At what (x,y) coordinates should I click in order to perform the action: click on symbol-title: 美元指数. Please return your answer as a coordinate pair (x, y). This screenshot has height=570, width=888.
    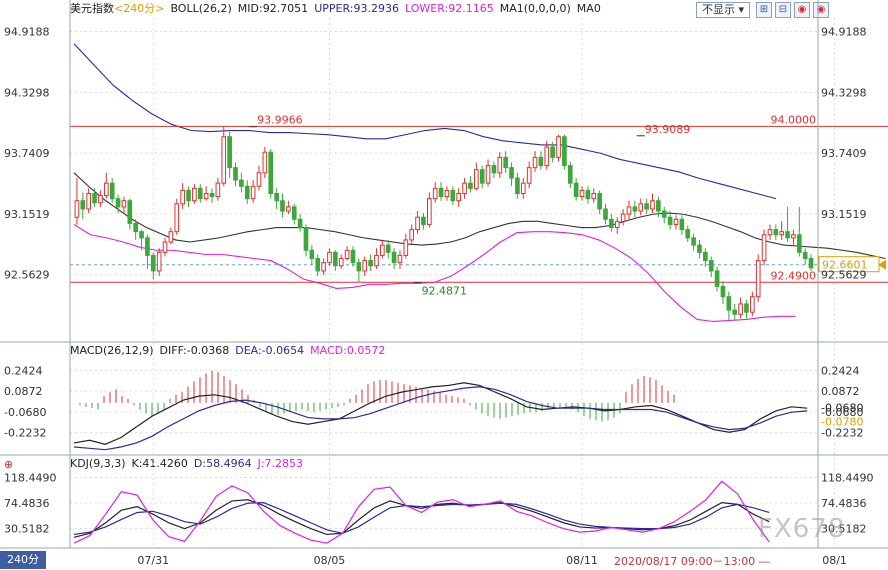
    Looking at the image, I should click on (92, 8).